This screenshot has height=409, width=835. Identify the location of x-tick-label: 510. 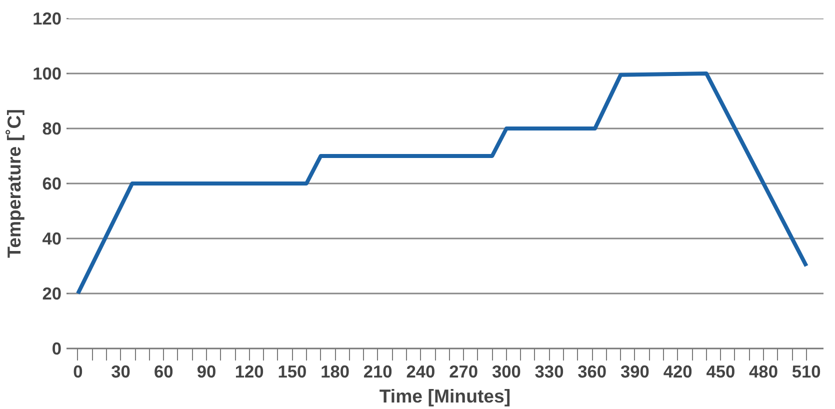
(806, 372).